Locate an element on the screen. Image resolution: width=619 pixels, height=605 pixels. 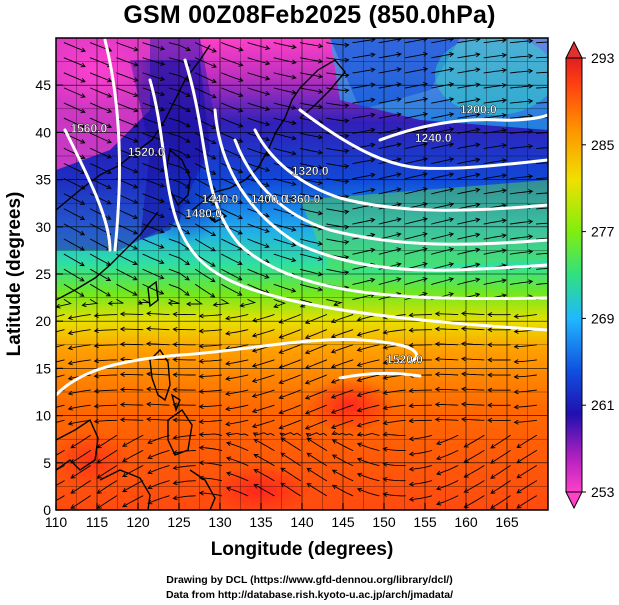
x-tick-label: 150 is located at coordinates (384, 522).